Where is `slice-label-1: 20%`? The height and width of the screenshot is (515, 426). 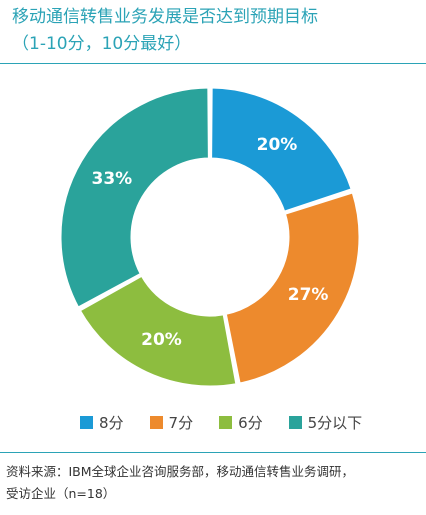
slice-label-1: 20% is located at coordinates (277, 145).